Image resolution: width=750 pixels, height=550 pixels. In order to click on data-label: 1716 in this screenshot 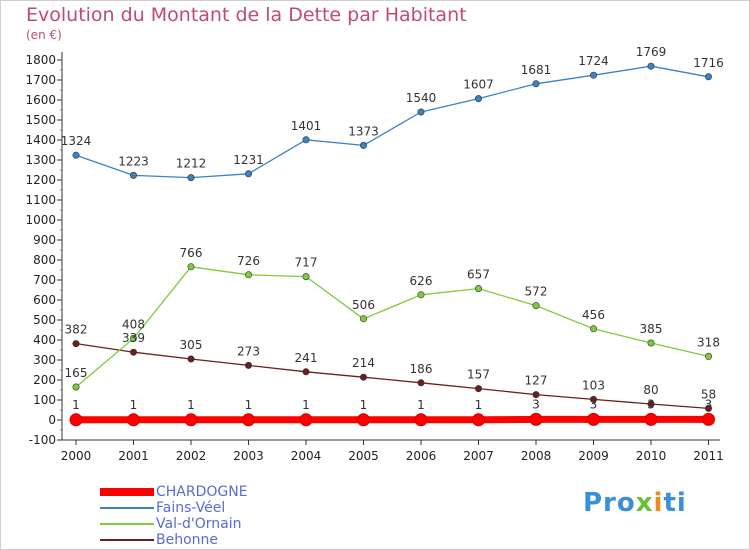, I will do `click(708, 63)`.